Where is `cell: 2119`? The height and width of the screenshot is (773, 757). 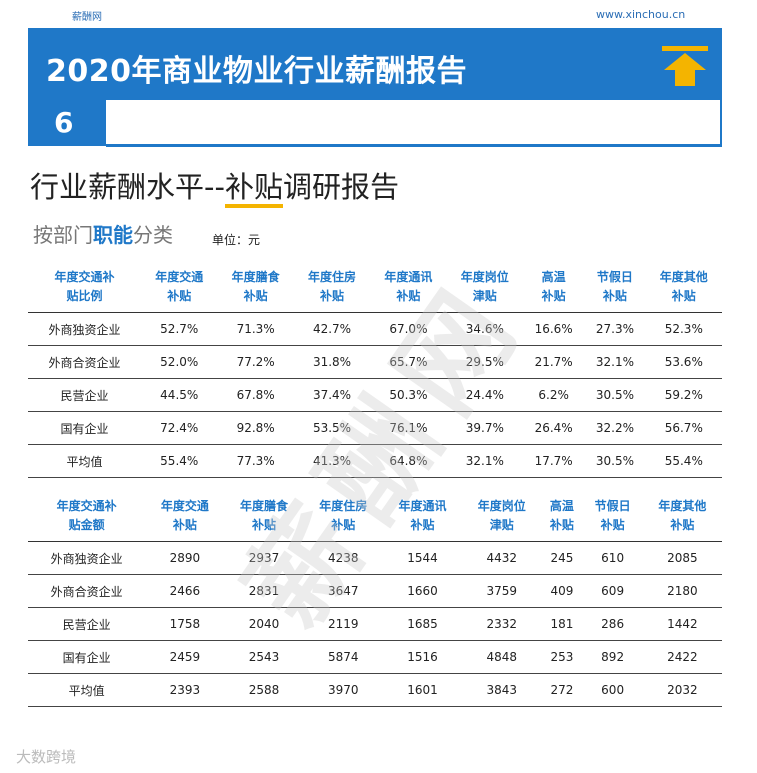
cell: 2119 is located at coordinates (343, 624).